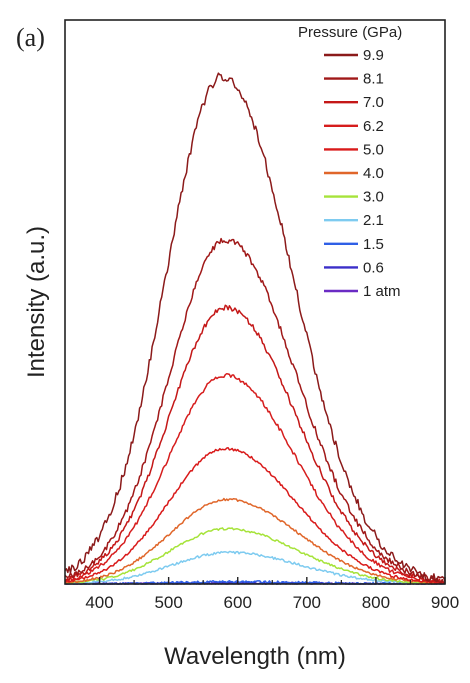 The image size is (470, 683). Describe the element at coordinates (350, 32) in the screenshot. I see `legend-title: Pressure (GPa)` at that location.